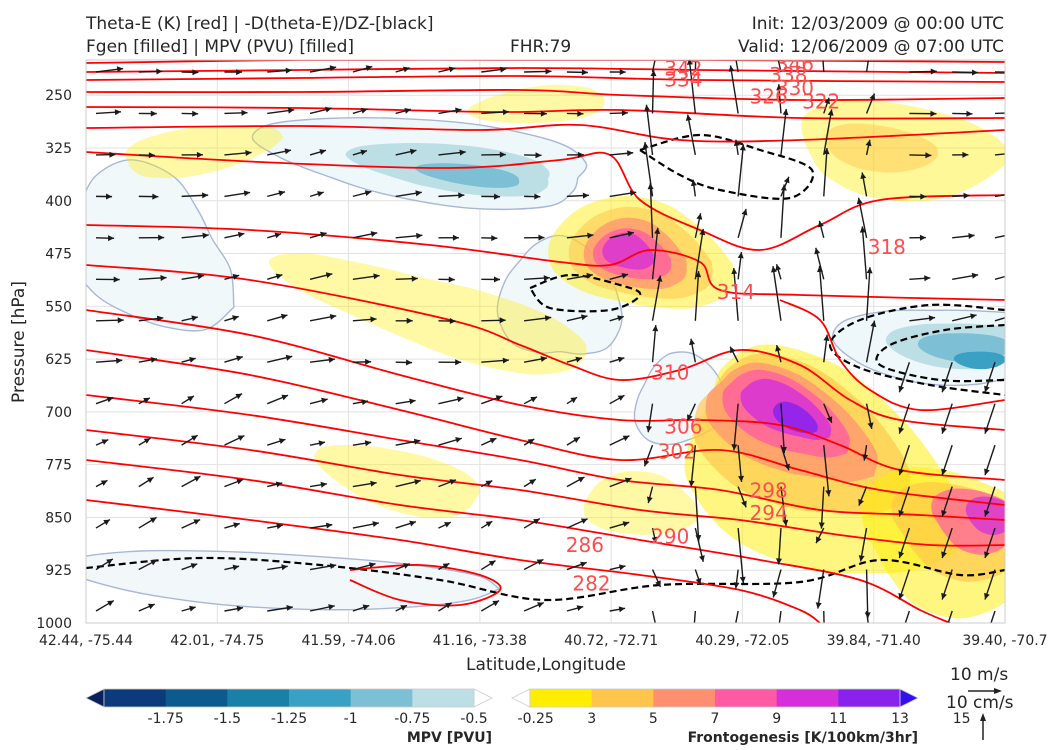 Image resolution: width=1050 pixels, height=750 pixels. Describe the element at coordinates (741, 717) in the screenshot. I see `frontogenesis-colorbar: 3 5 7 9 11 13 15 Frontogenesis [K/100km/3hr]` at that location.